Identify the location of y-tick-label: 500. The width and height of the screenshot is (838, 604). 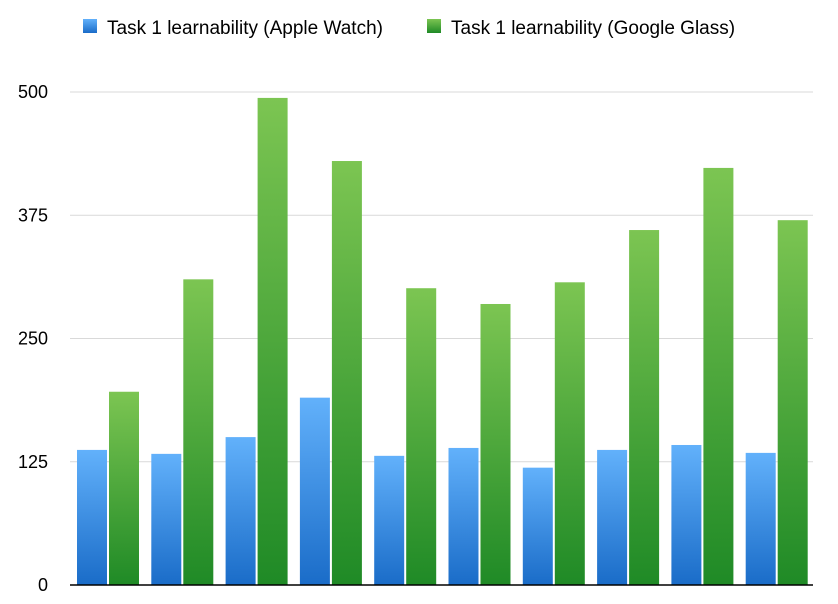
(33, 92).